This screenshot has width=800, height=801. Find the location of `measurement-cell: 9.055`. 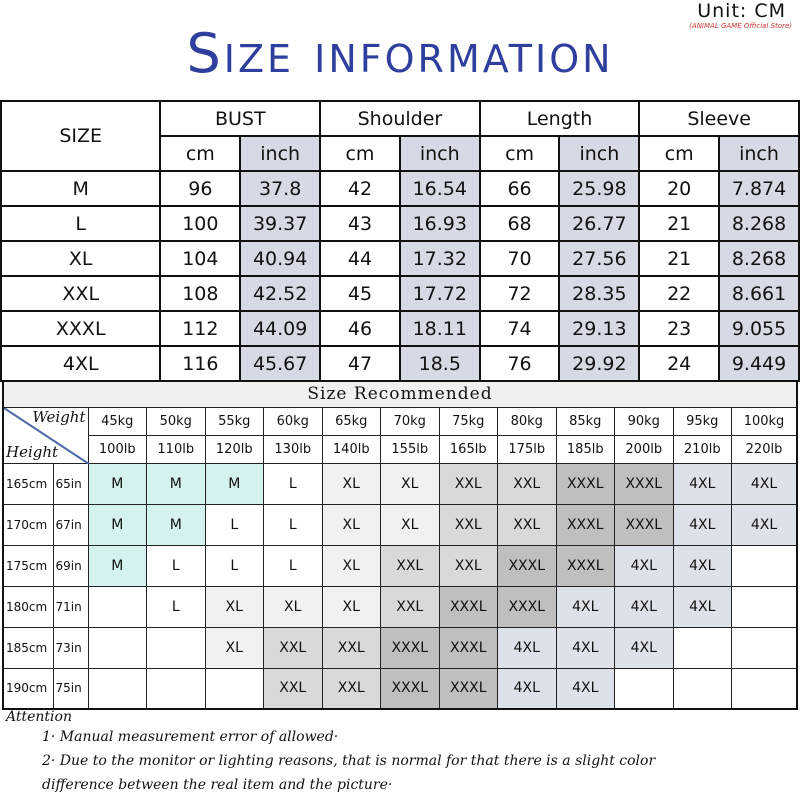

measurement-cell: 9.055 is located at coordinates (759, 328).